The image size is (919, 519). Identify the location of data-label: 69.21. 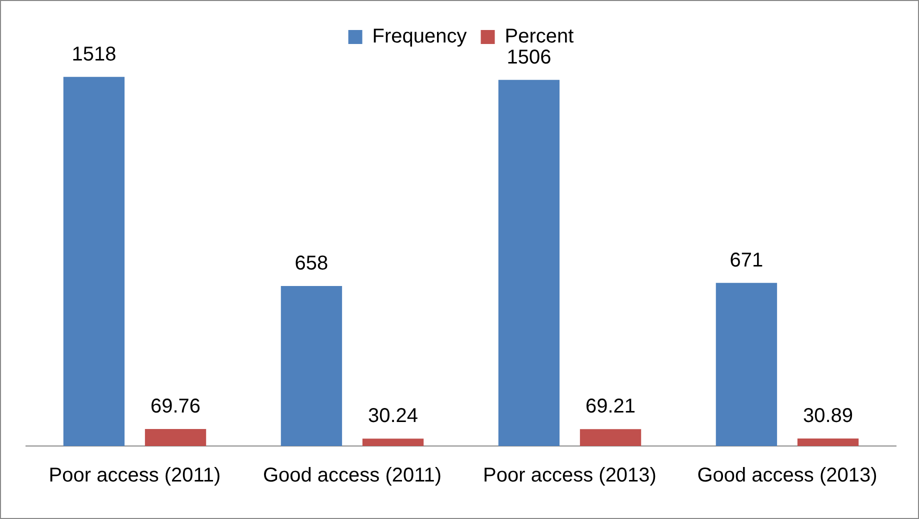
(611, 407).